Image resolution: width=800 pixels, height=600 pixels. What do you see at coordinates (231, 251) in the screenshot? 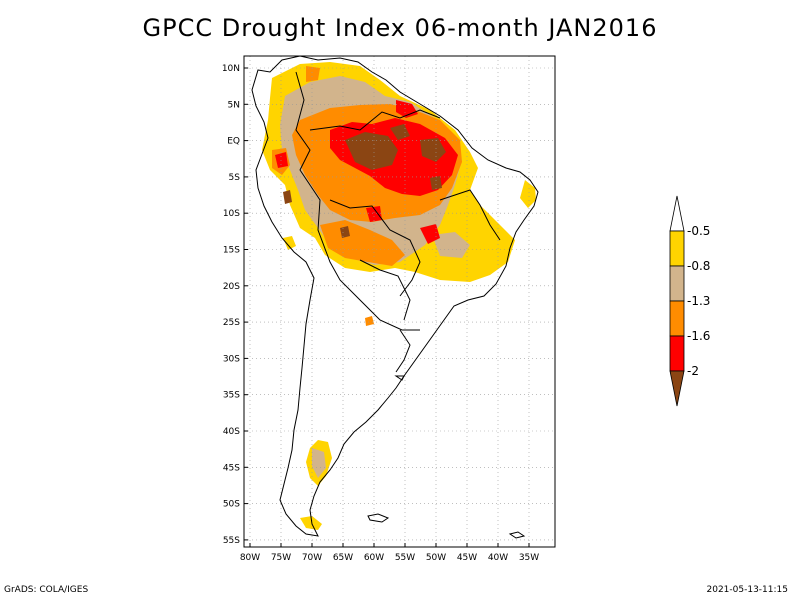
I see `lat-label: 15S` at bounding box center [231, 251].